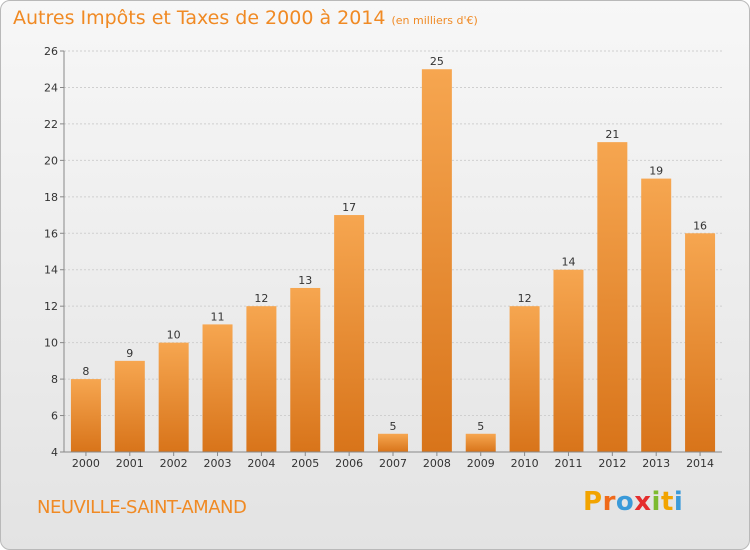 The width and height of the screenshot is (750, 550). I want to click on y-tick-label: 4, so click(54, 452).